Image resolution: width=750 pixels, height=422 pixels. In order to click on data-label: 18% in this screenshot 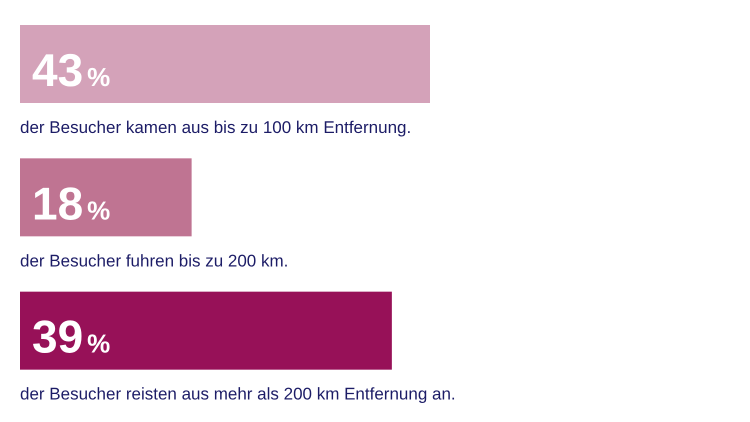, I will do `click(71, 203)`.